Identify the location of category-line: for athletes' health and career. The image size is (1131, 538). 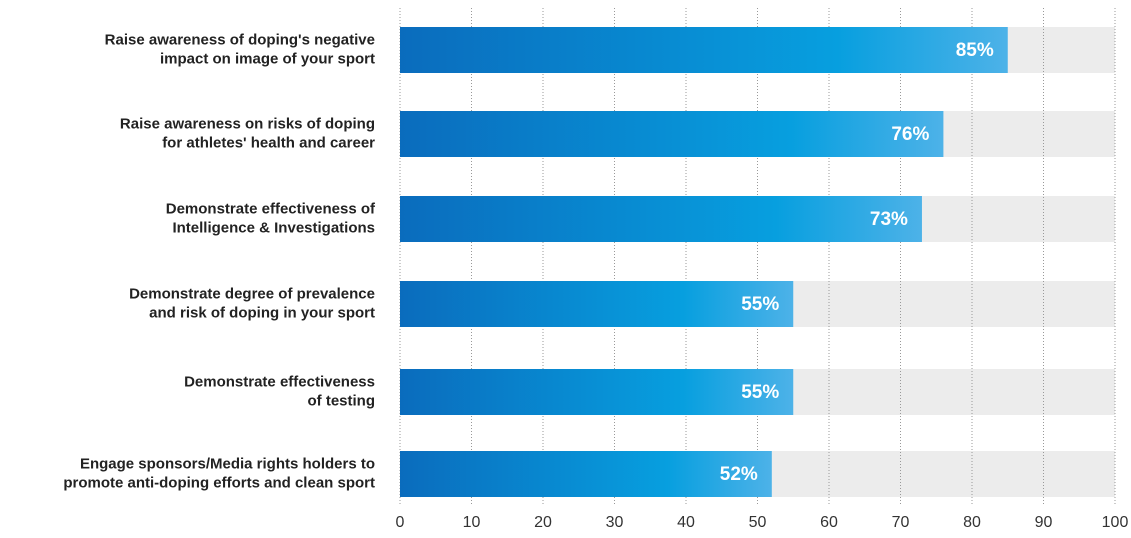
(268, 142).